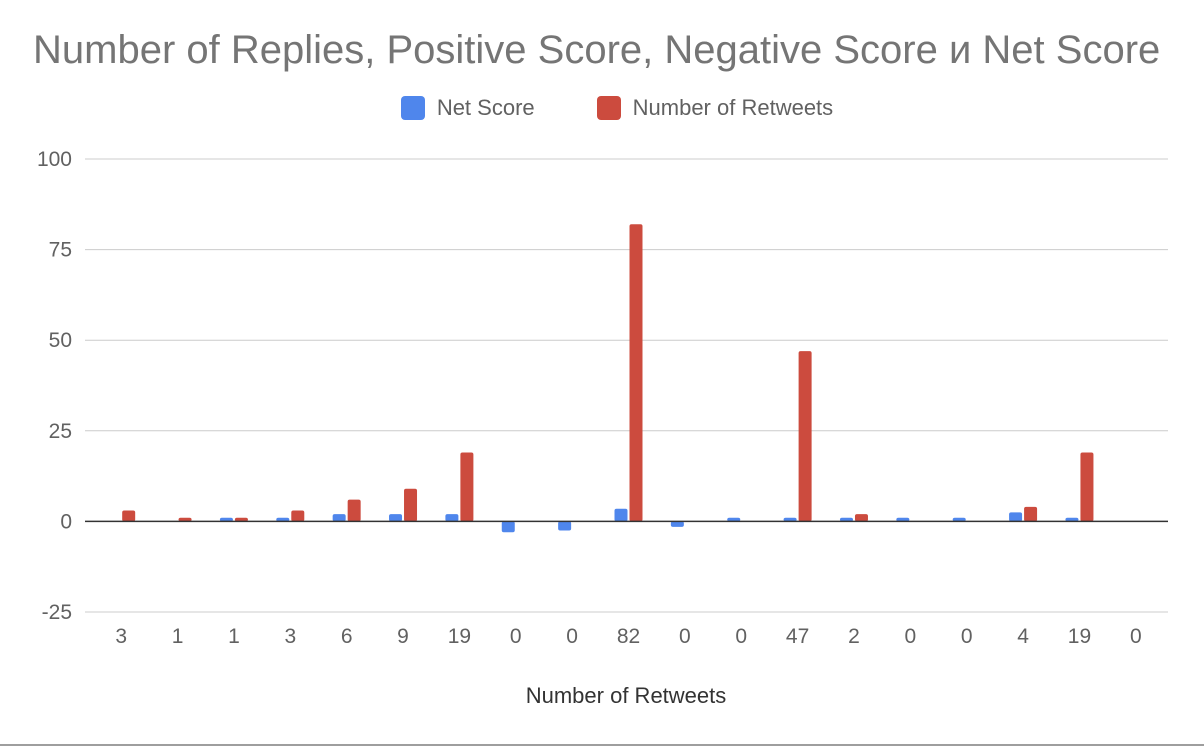 The height and width of the screenshot is (750, 1204). I want to click on y-tick-label: 75, so click(60, 250).